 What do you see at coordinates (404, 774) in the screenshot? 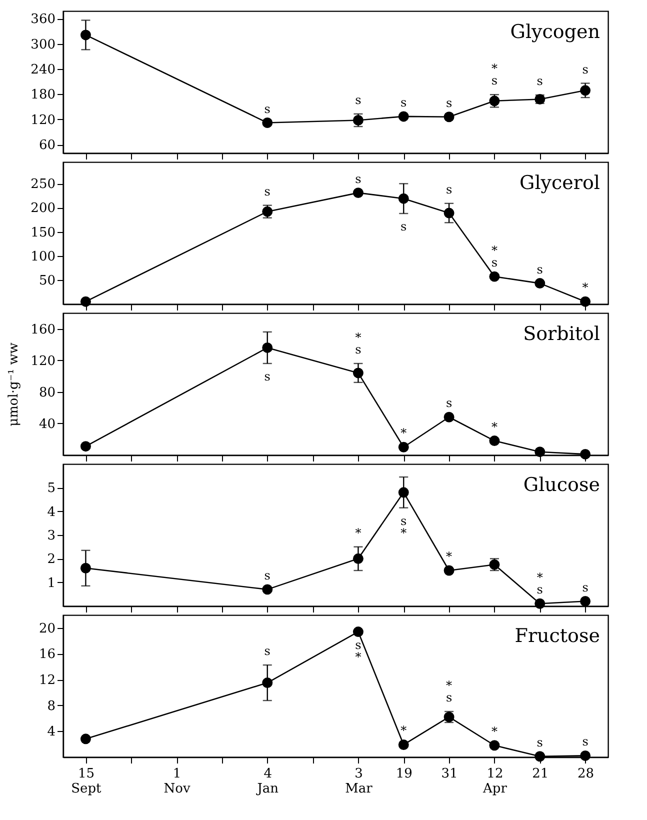
I see `x-tick-label: 19` at bounding box center [404, 774].